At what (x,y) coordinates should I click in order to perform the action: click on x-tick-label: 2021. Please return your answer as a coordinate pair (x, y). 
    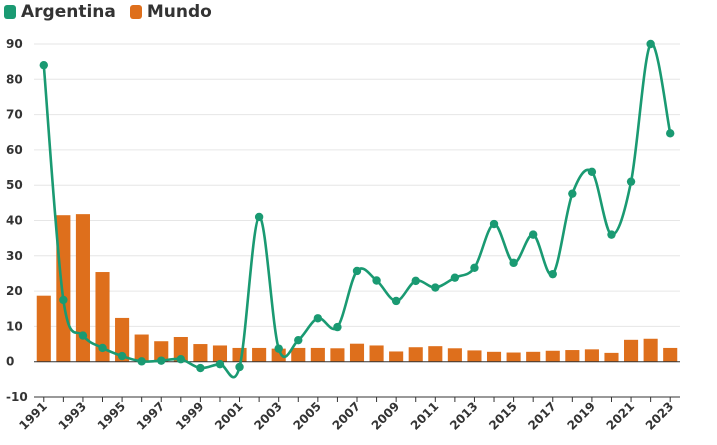
    Looking at the image, I should click on (621, 416).